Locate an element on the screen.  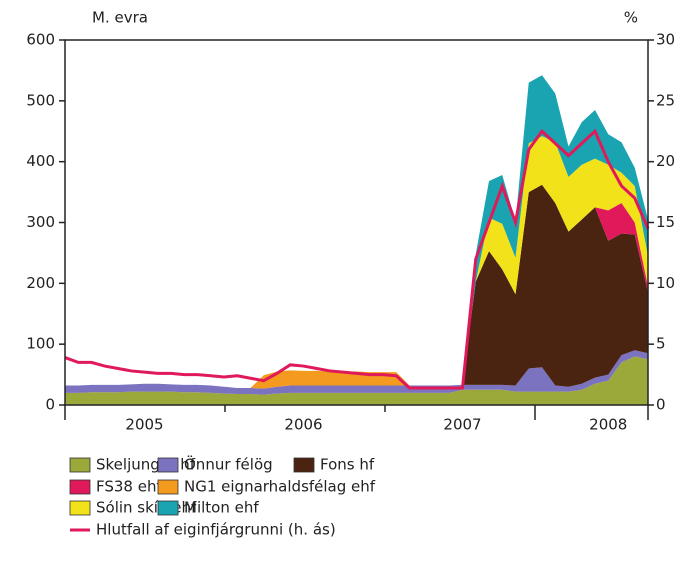
x-tick-label: 2005 is located at coordinates (144, 425).